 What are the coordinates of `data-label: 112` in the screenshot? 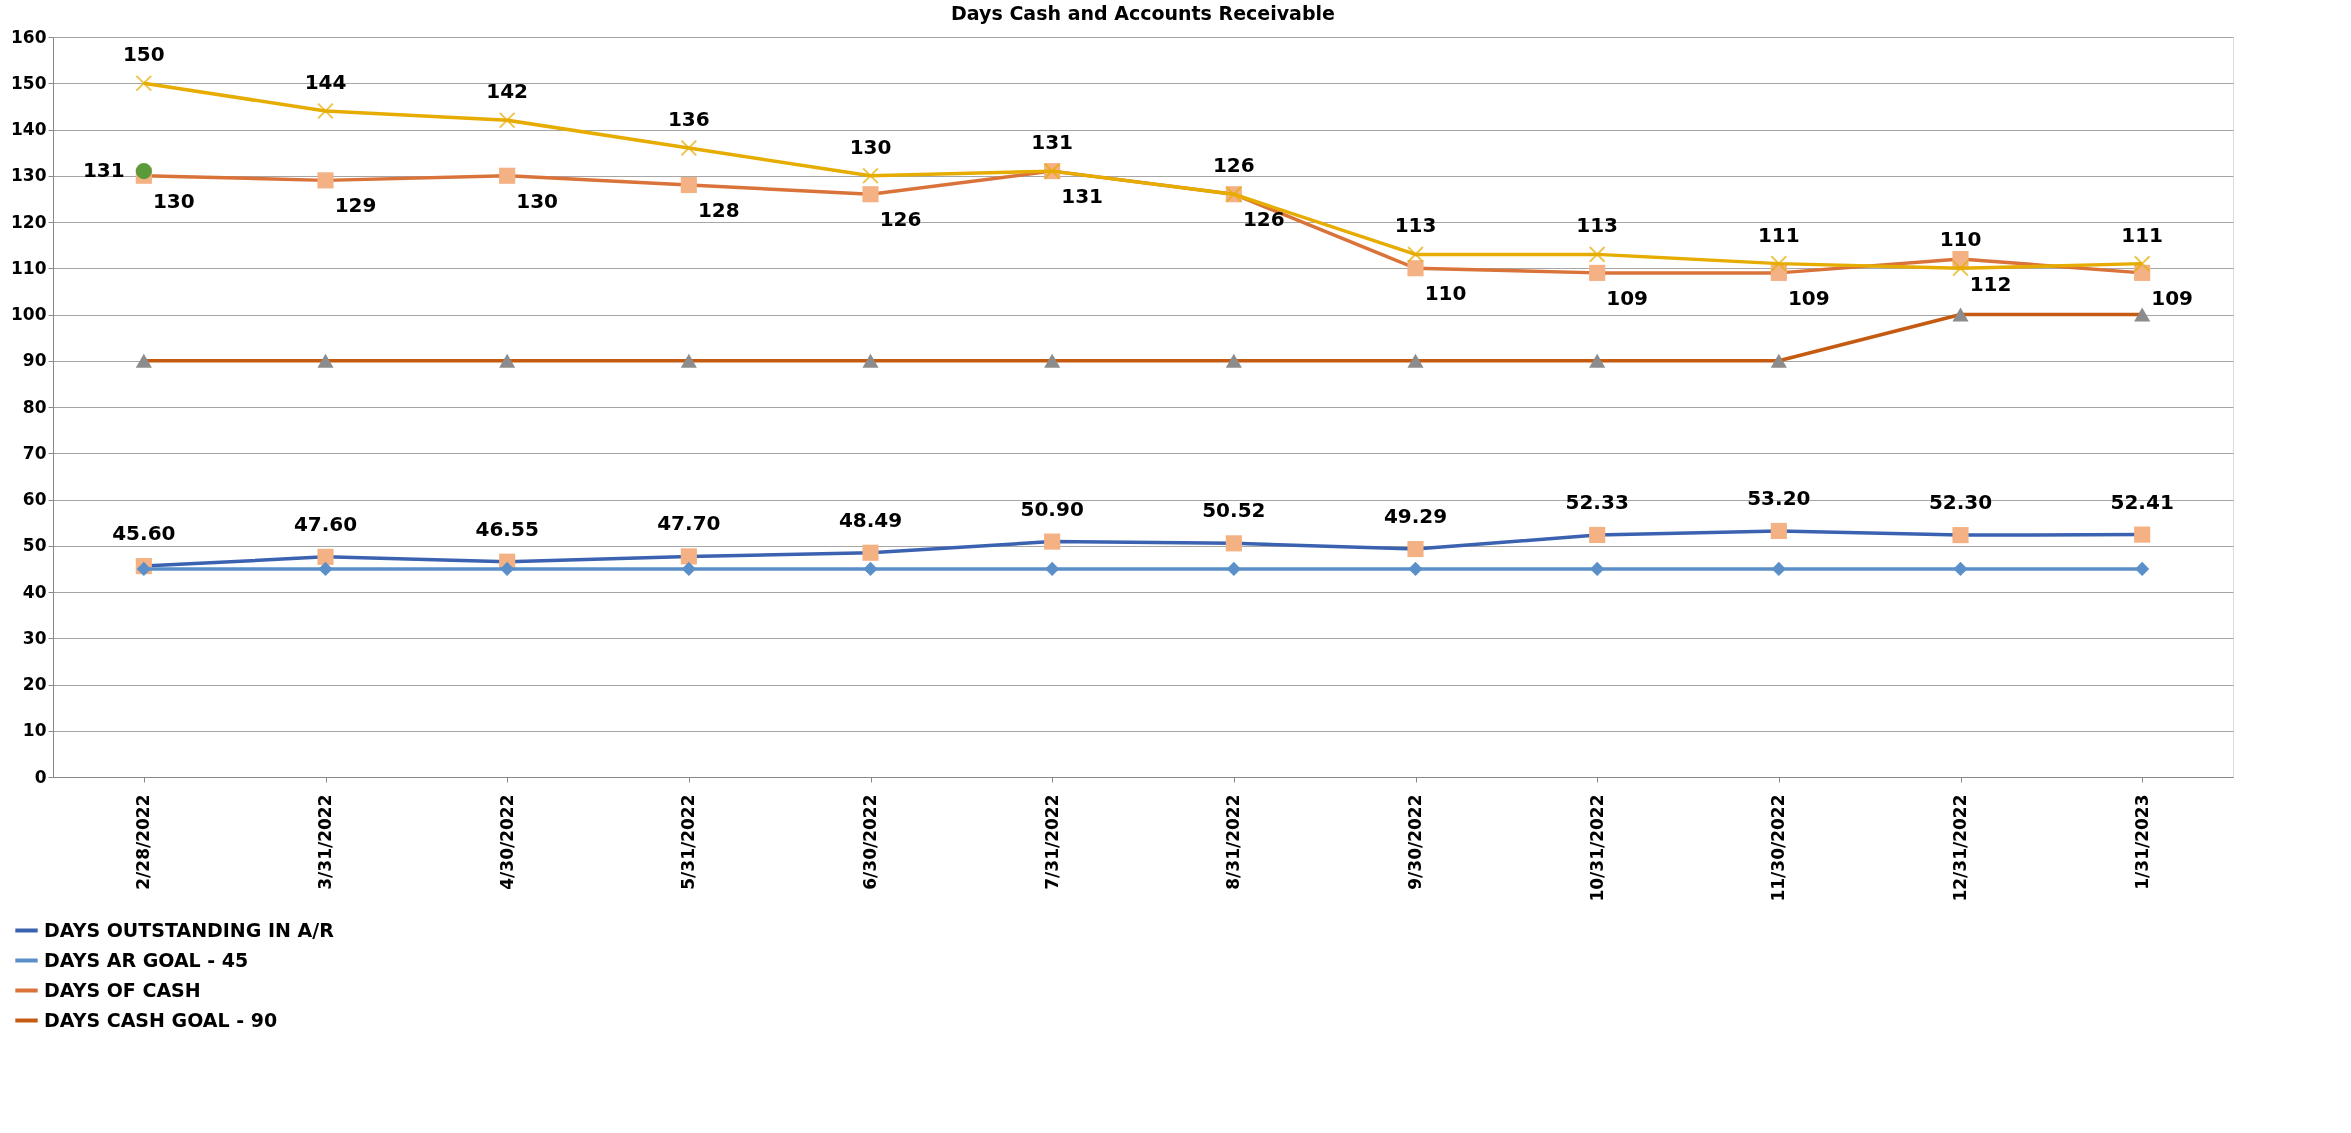 It's located at (1990, 284).